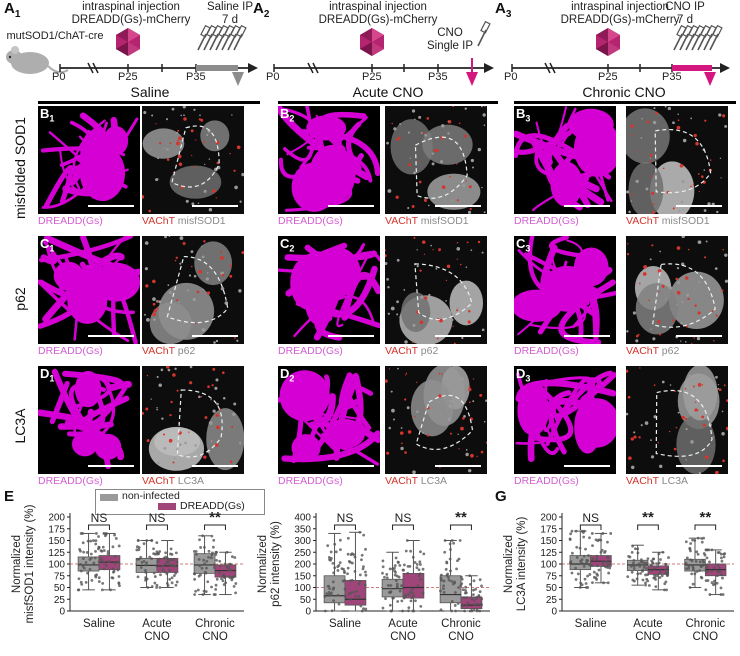 Image resolution: width=740 pixels, height=656 pixels. What do you see at coordinates (212, 506) in the screenshot?
I see `legend-label-dreadd: DREADD(Gs)` at bounding box center [212, 506].